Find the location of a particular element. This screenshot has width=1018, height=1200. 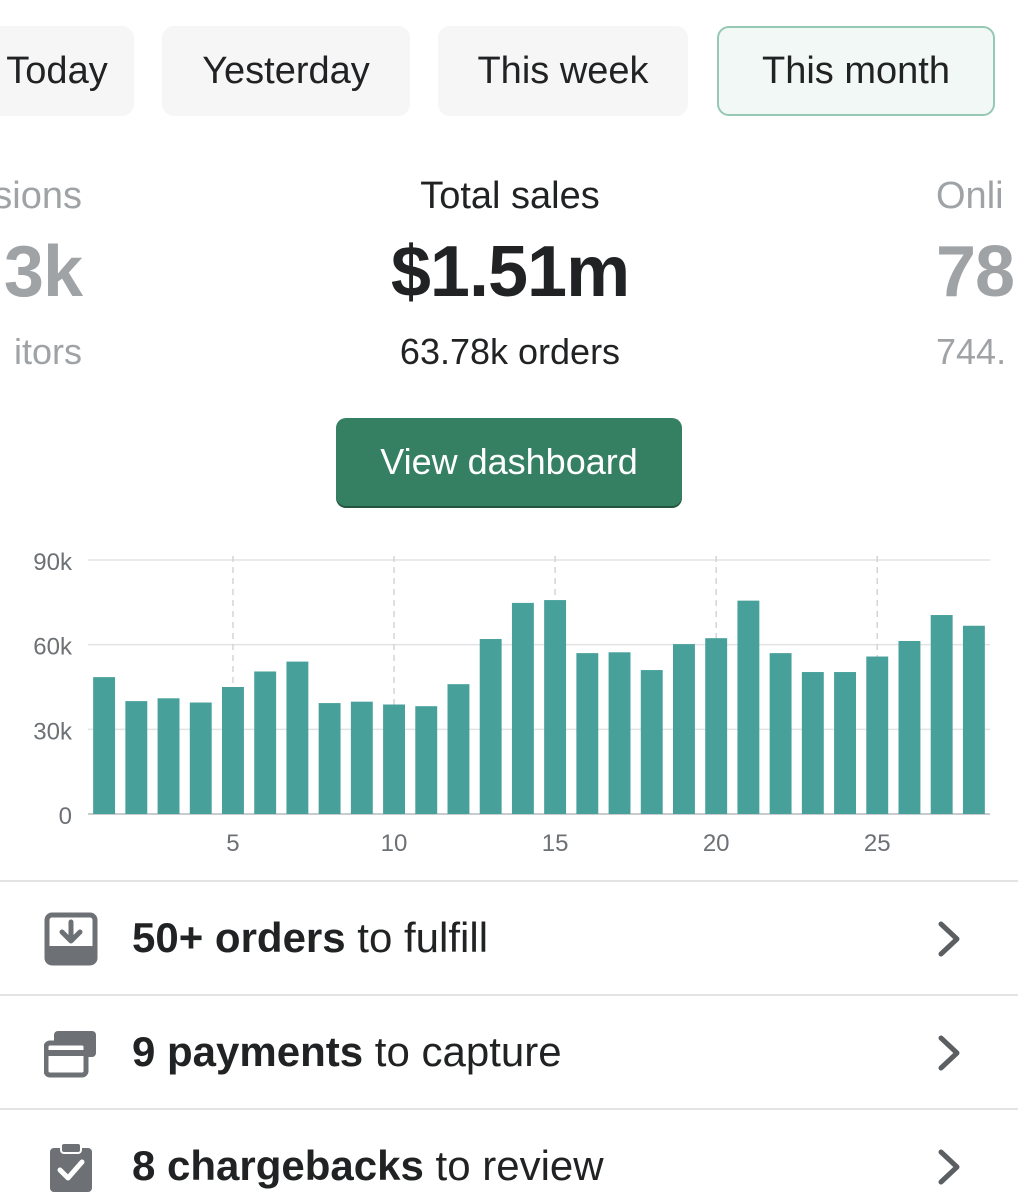

tab-this-month: This month is located at coordinates (856, 71).